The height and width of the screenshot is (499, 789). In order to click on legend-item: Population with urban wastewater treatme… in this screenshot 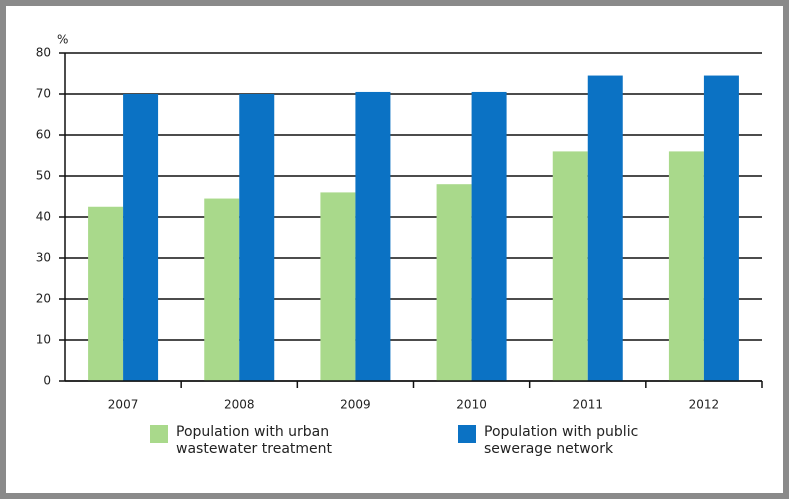, I will do `click(263, 441)`.